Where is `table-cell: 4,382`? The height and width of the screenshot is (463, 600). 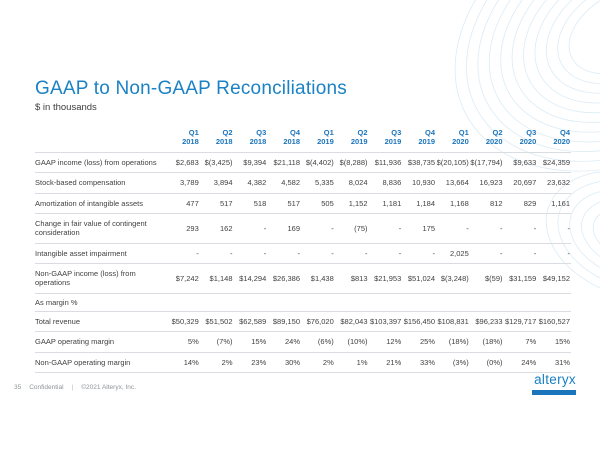
table-cell: 4,382 is located at coordinates (257, 183).